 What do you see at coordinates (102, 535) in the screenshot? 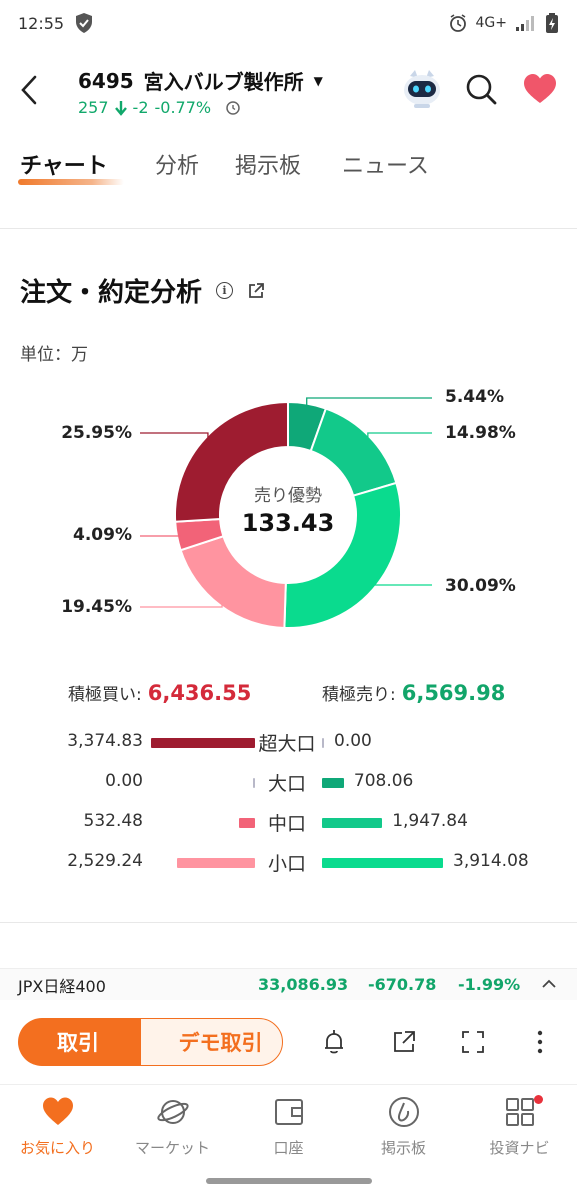
I see `slice-label: 4.09%` at bounding box center [102, 535].